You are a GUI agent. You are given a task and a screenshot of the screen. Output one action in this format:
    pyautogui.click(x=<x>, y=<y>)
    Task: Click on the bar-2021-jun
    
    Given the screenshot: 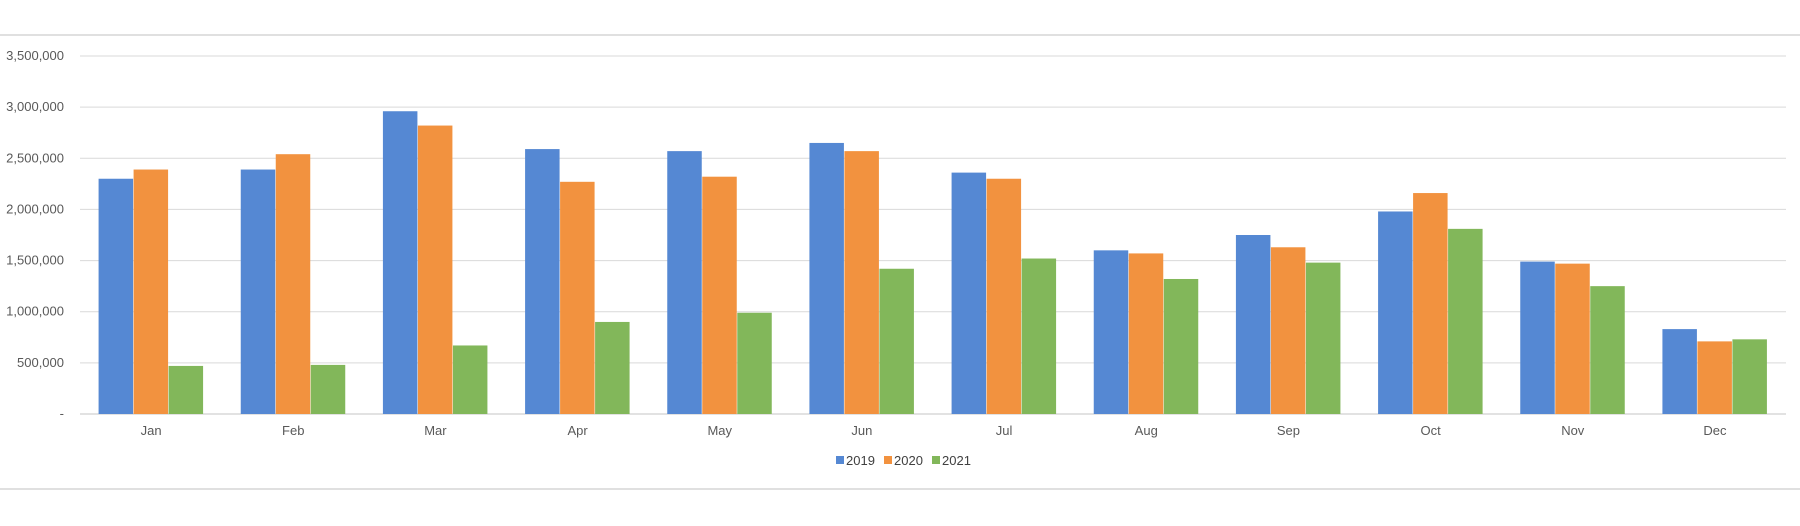 What is the action you would take?
    pyautogui.click(x=896, y=341)
    